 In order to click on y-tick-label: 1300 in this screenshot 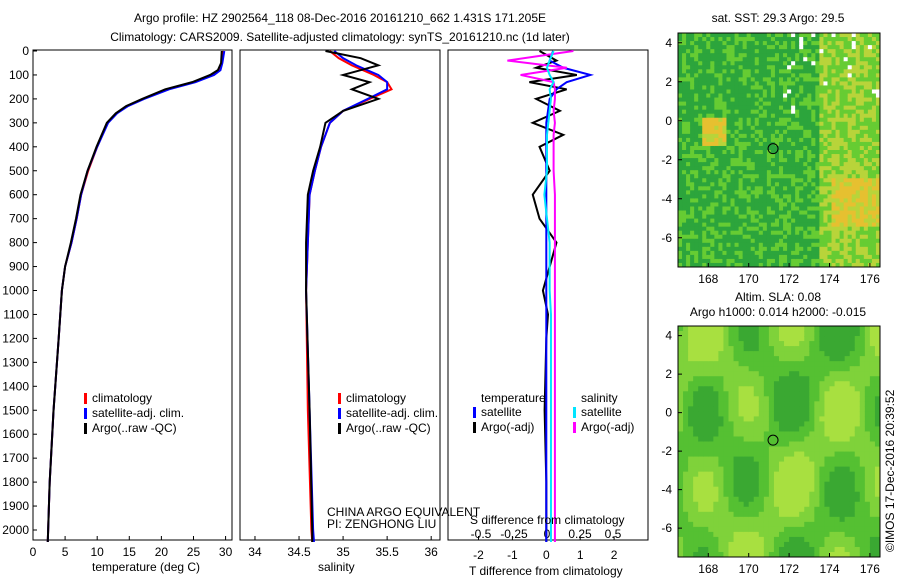, I will do `click(15, 362)`.